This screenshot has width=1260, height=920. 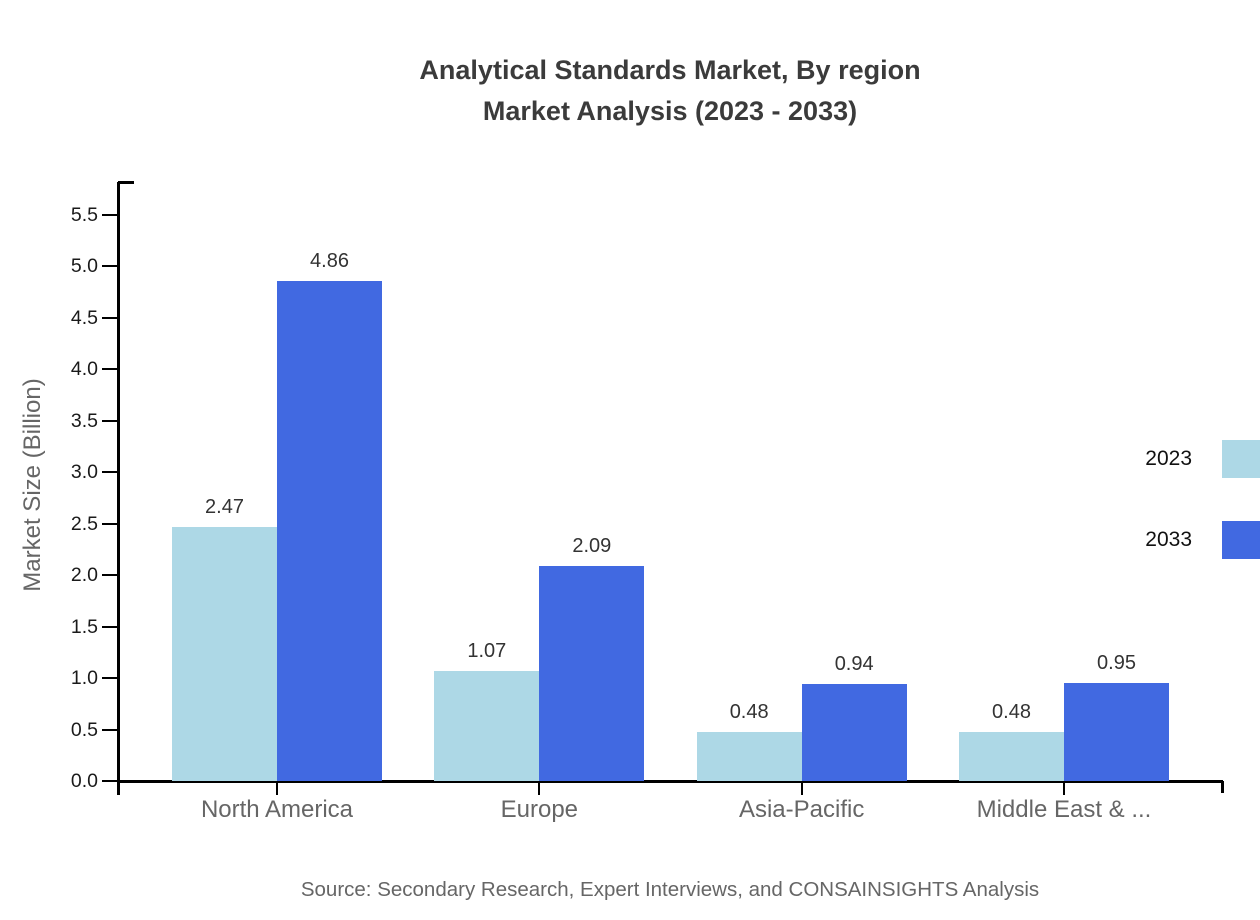 I want to click on y-axis-tick-label: 3.5, so click(x=84, y=420).